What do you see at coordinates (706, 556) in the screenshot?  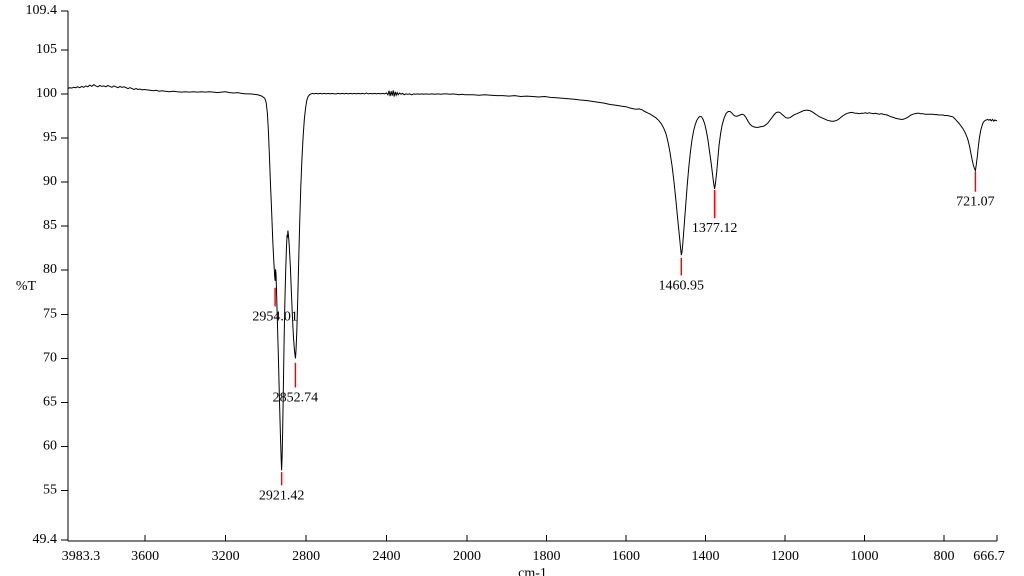 I see `x-tick-label: 1400` at bounding box center [706, 556].